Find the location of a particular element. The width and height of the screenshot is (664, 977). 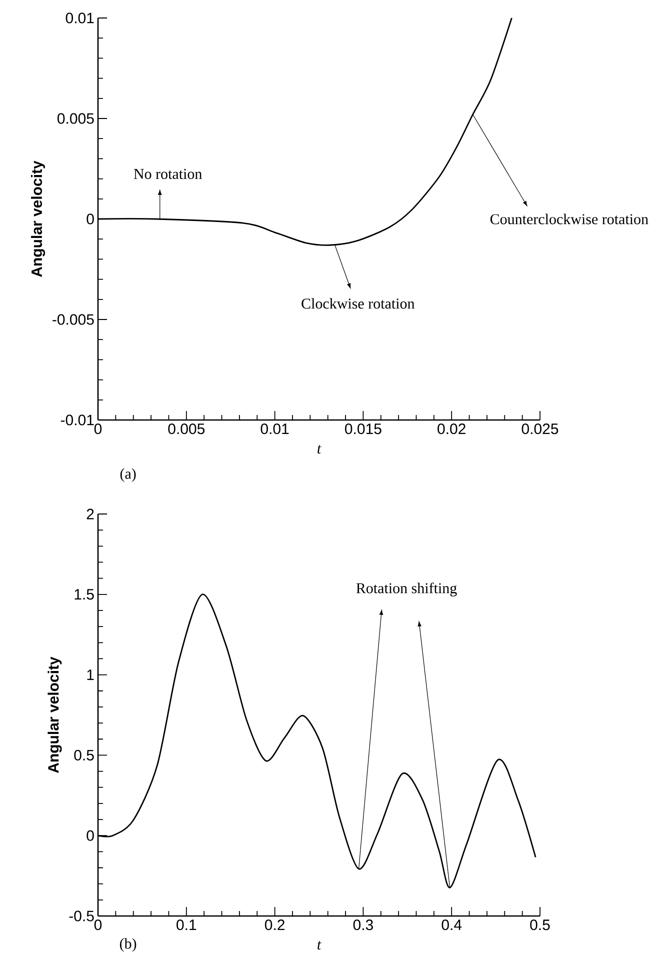

y-tick-label: 0.005 is located at coordinates (76, 118).